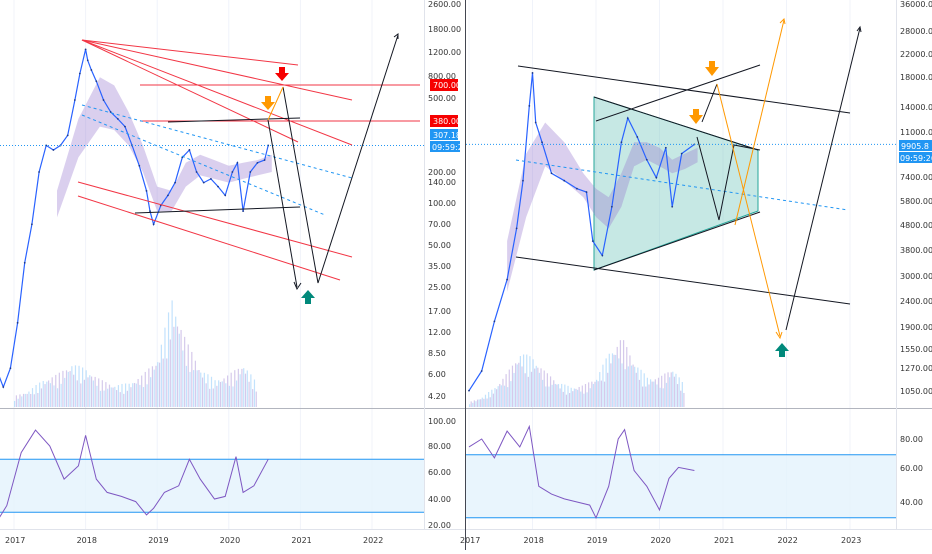 This screenshot has height=554, width=932. I want to click on price-axis-tick-label: 1800.00, so click(444, 29).